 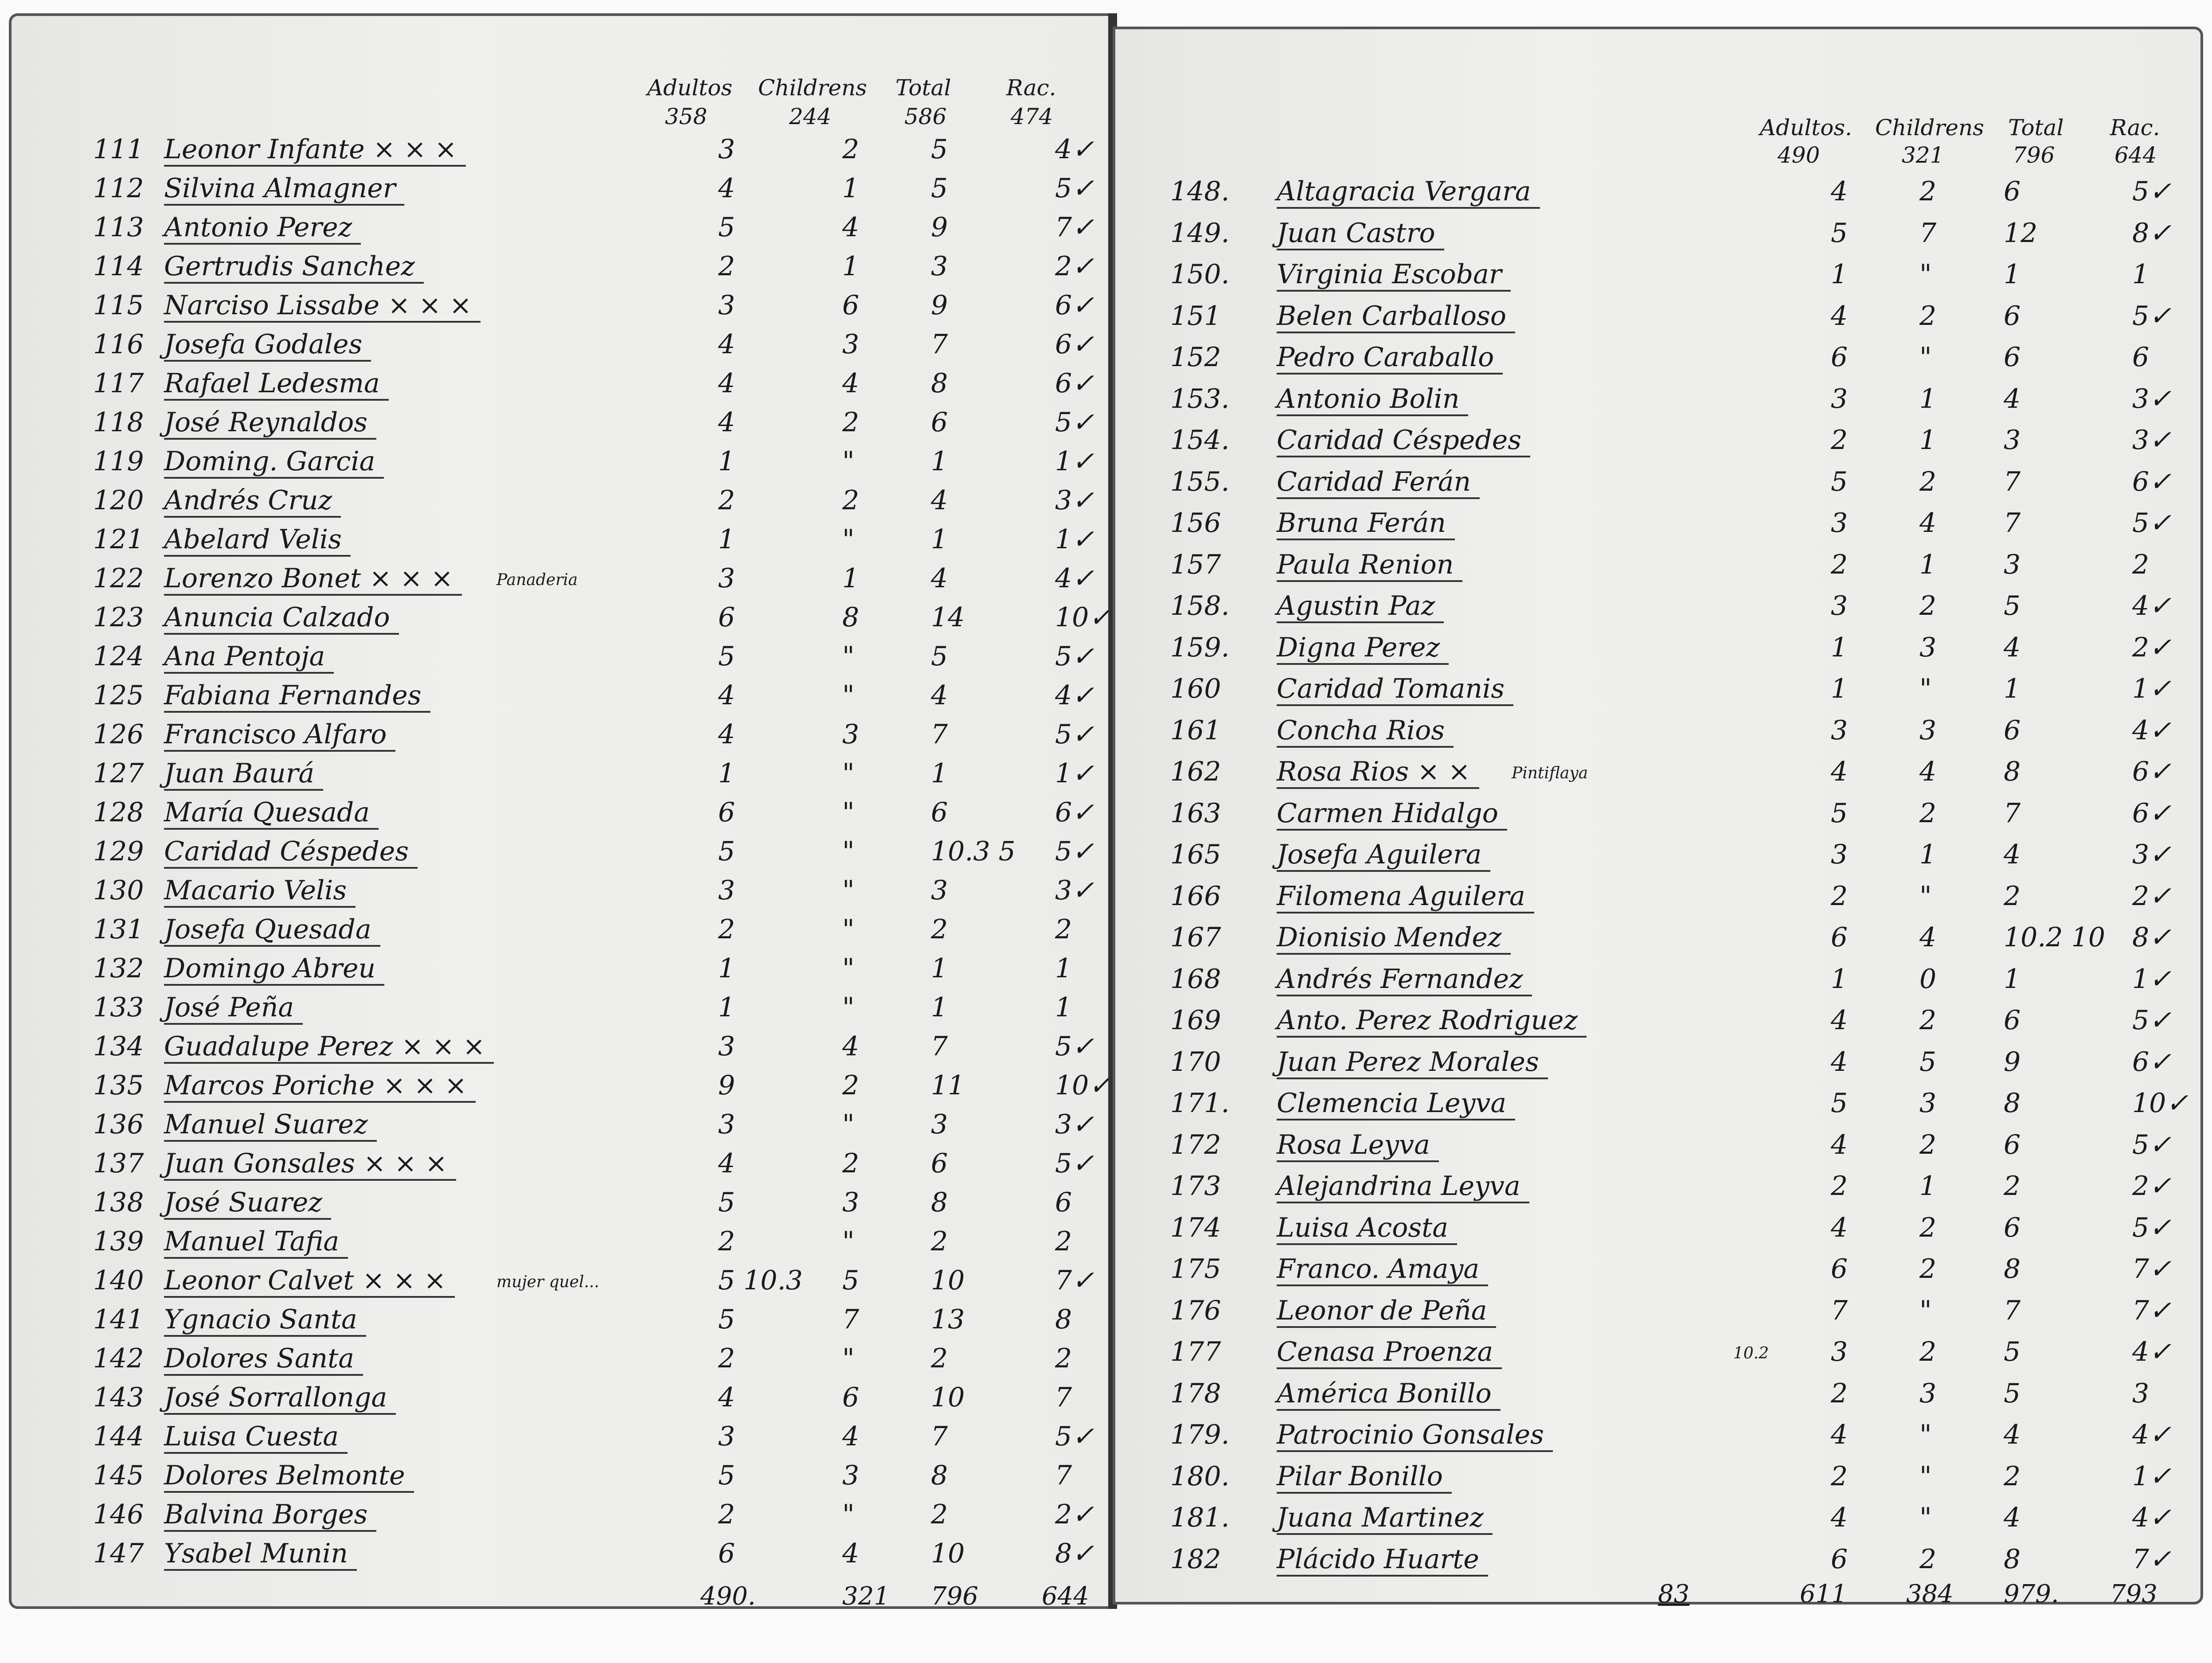 I want to click on entry-name: Ygnacio Santa, so click(x=265, y=1320).